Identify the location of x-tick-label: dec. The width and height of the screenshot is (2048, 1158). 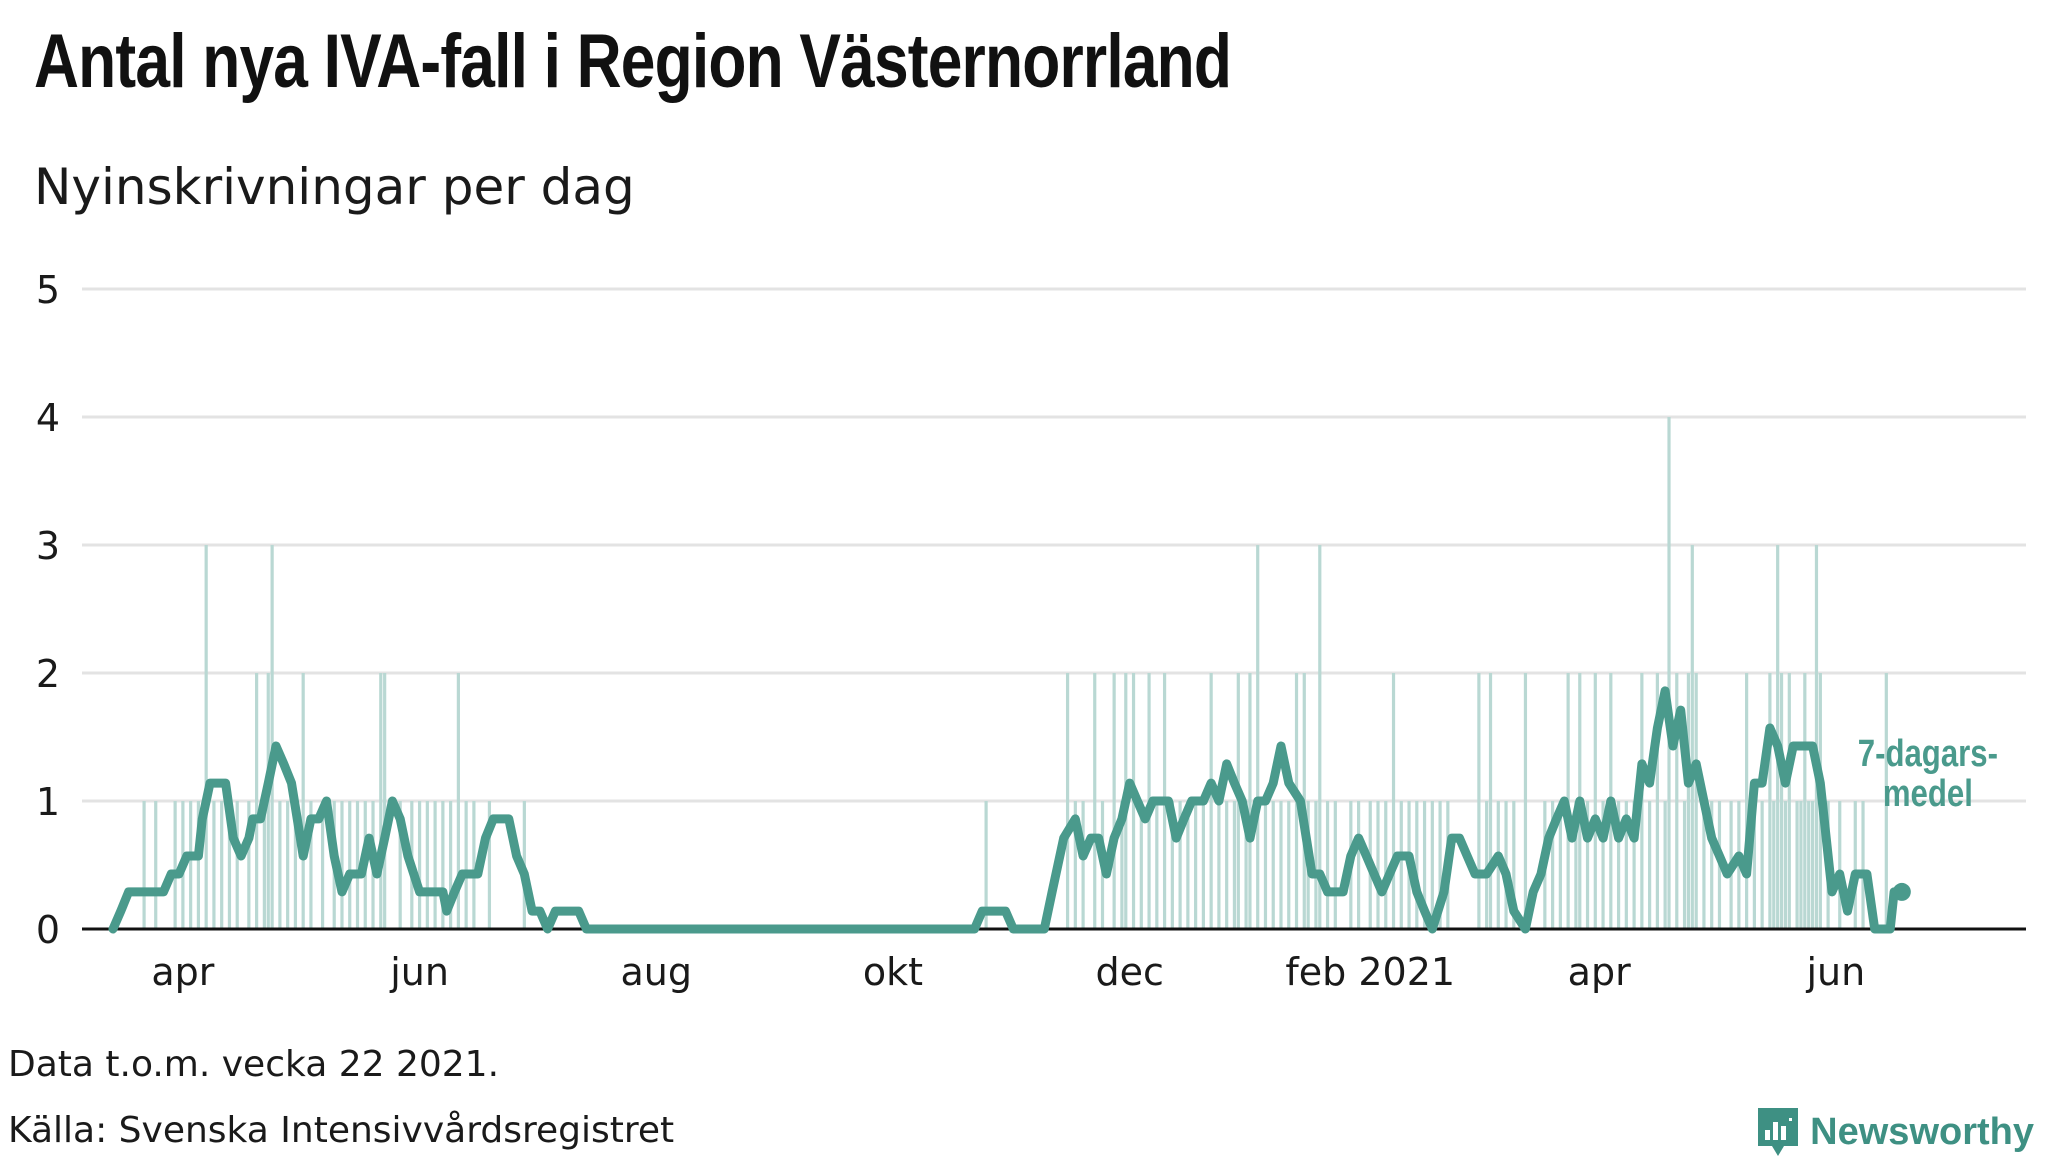
(1129, 972).